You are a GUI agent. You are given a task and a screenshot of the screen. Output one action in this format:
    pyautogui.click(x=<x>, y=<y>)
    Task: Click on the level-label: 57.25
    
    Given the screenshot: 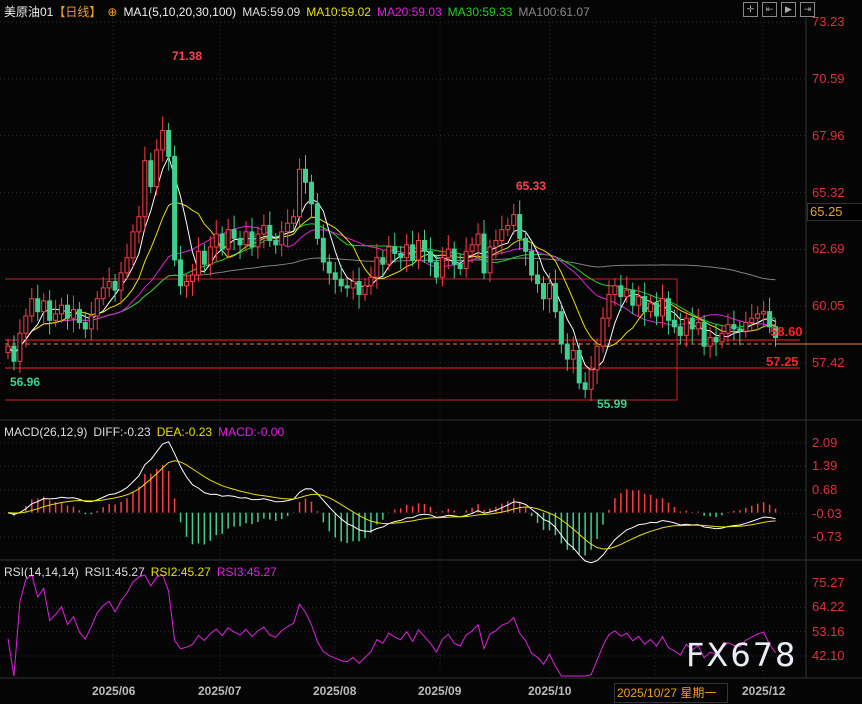 What is the action you would take?
    pyautogui.click(x=782, y=361)
    